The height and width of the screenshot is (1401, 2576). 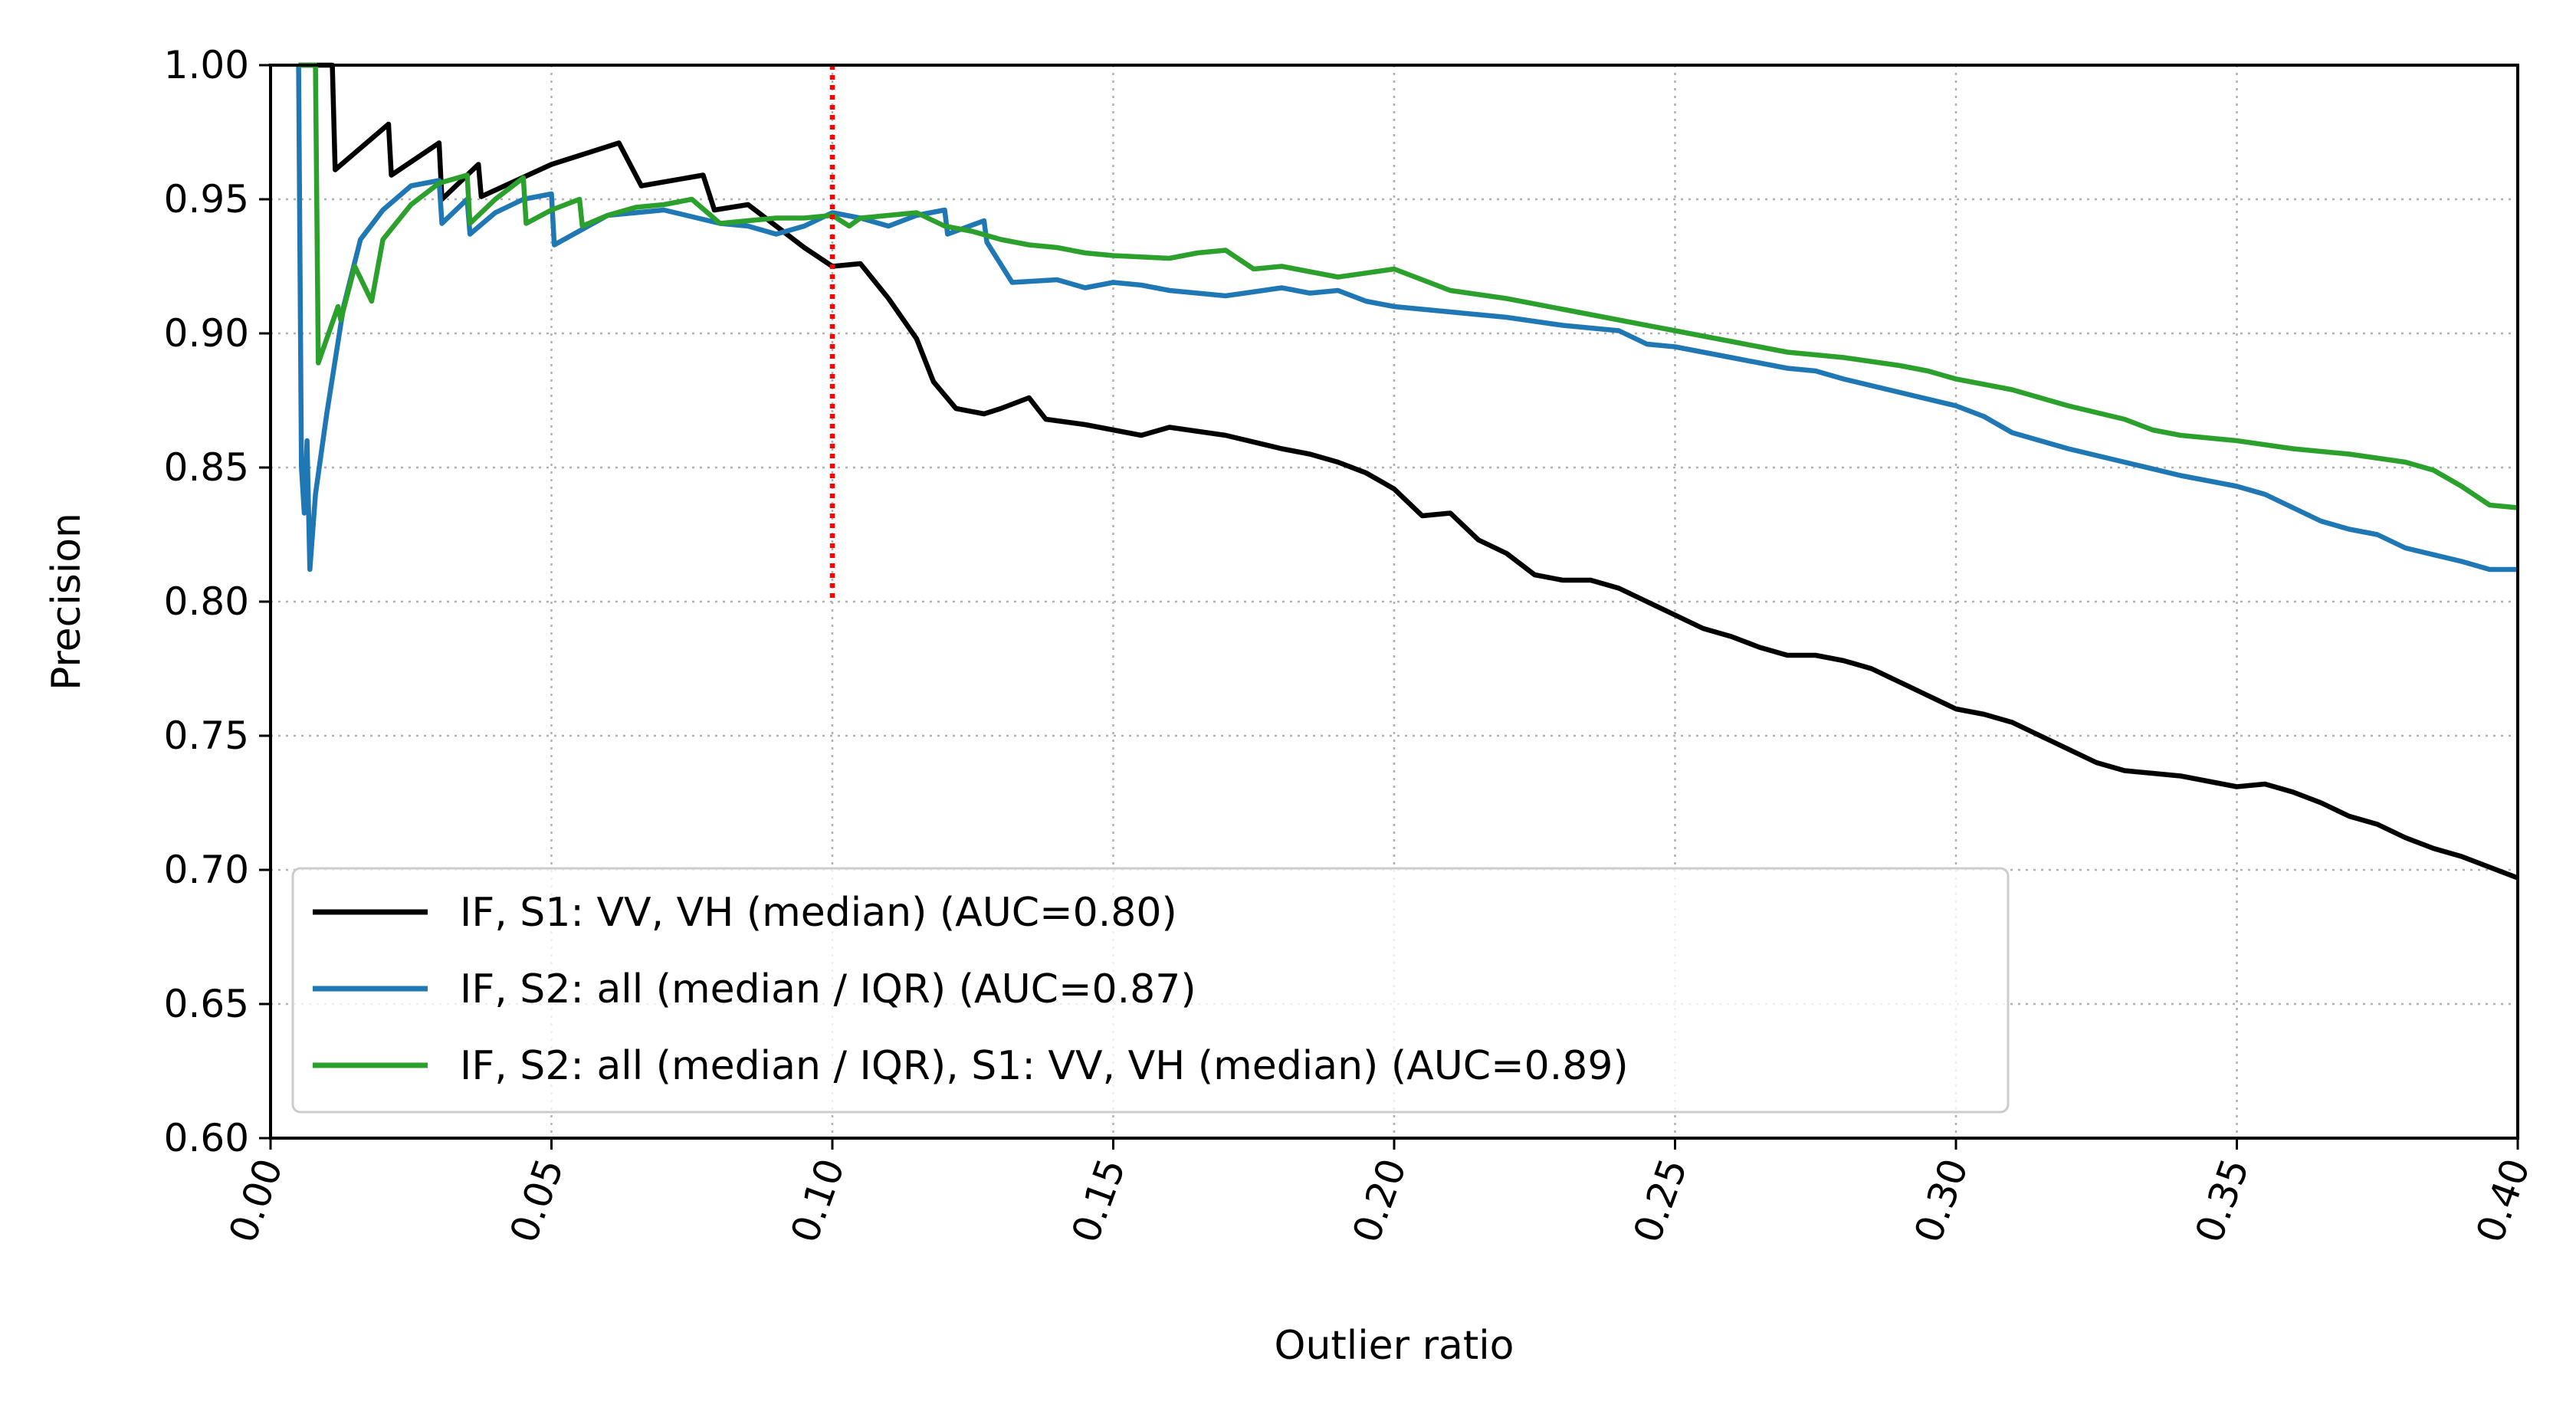 What do you see at coordinates (1660, 1200) in the screenshot?
I see `x-tick-label: 0.25` at bounding box center [1660, 1200].